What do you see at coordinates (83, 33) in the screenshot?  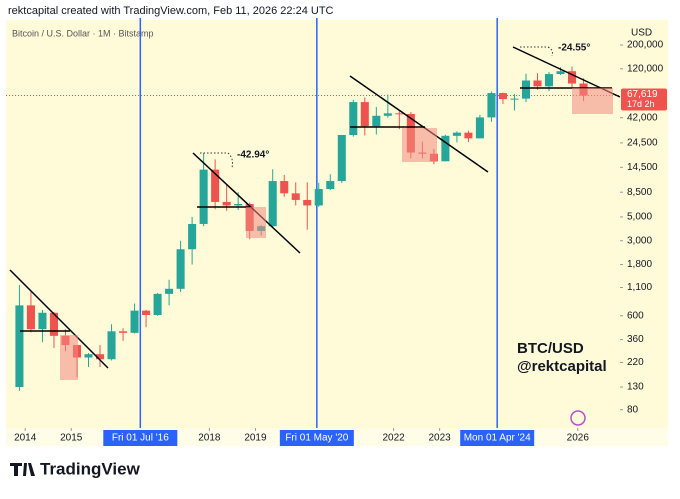 I see `chart-title: Bitcoin / U.S. Dollar · 1M · Bitstamp` at bounding box center [83, 33].